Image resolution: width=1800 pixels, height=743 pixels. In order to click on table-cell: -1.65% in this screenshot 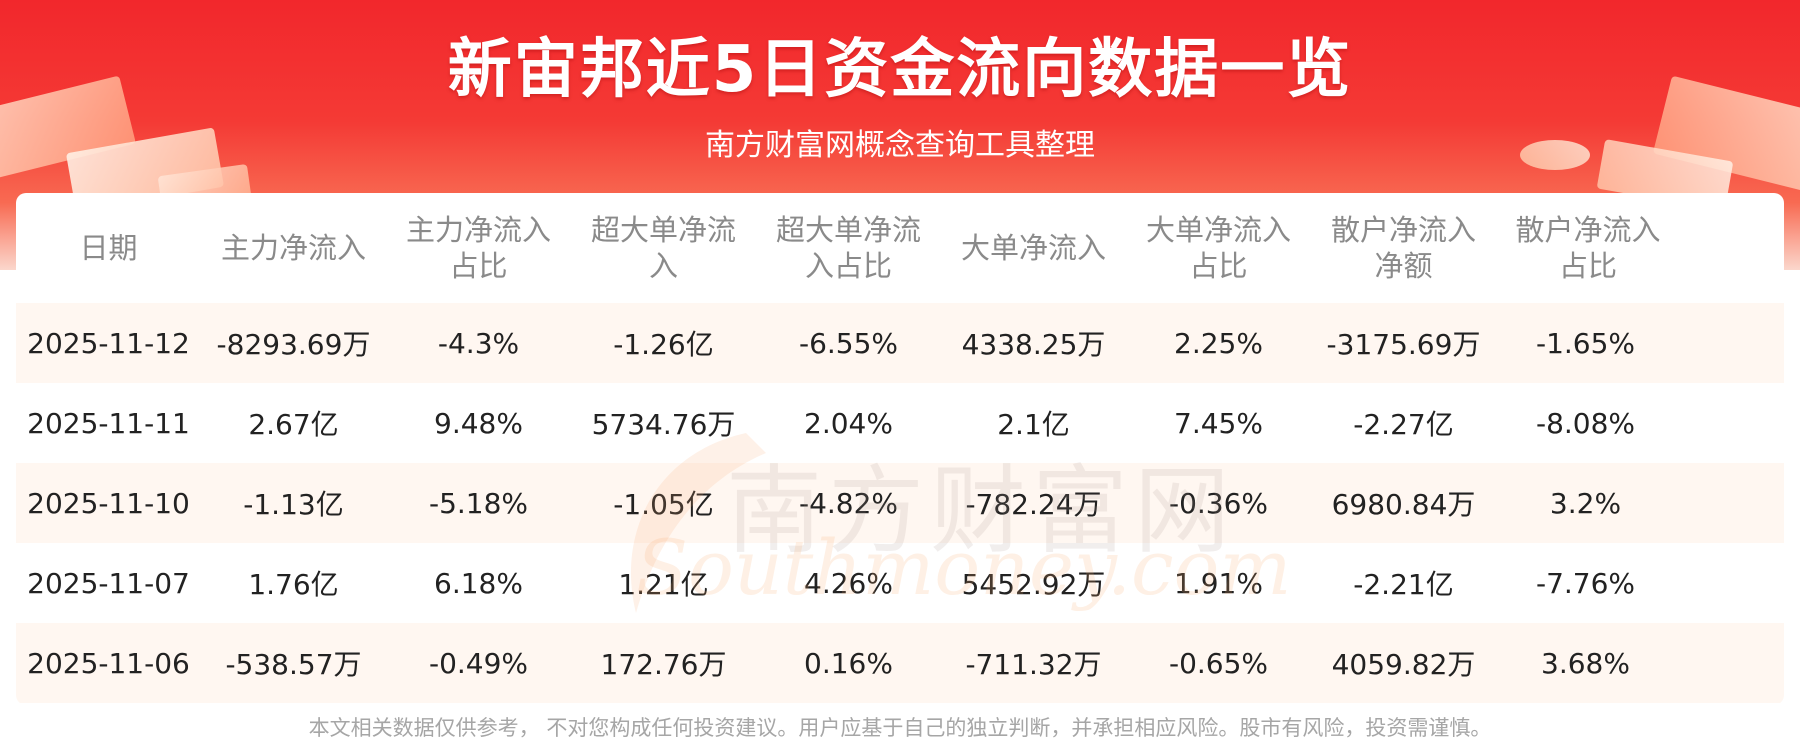, I will do `click(1640, 343)`.